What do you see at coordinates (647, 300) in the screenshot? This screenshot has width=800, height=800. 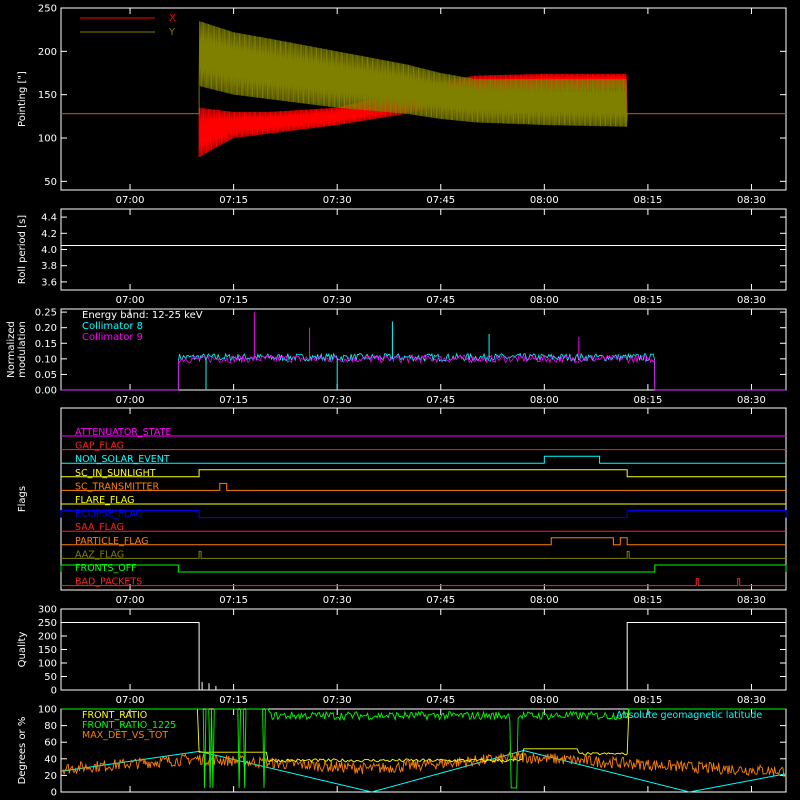 I see `roll-xtick-label: 08:15` at bounding box center [647, 300].